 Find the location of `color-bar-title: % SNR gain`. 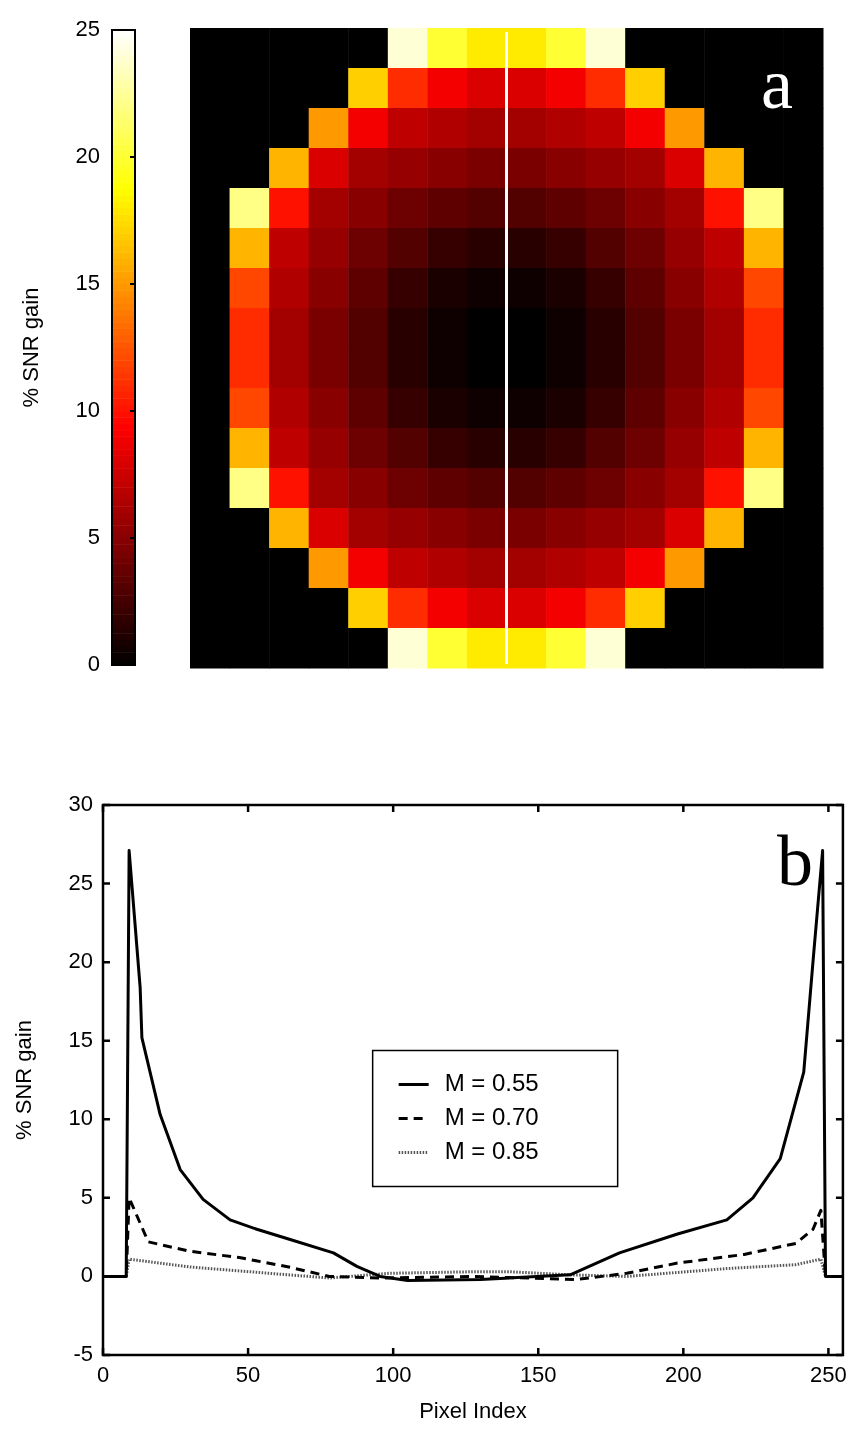

color-bar-title: % SNR gain is located at coordinates (31, 347).